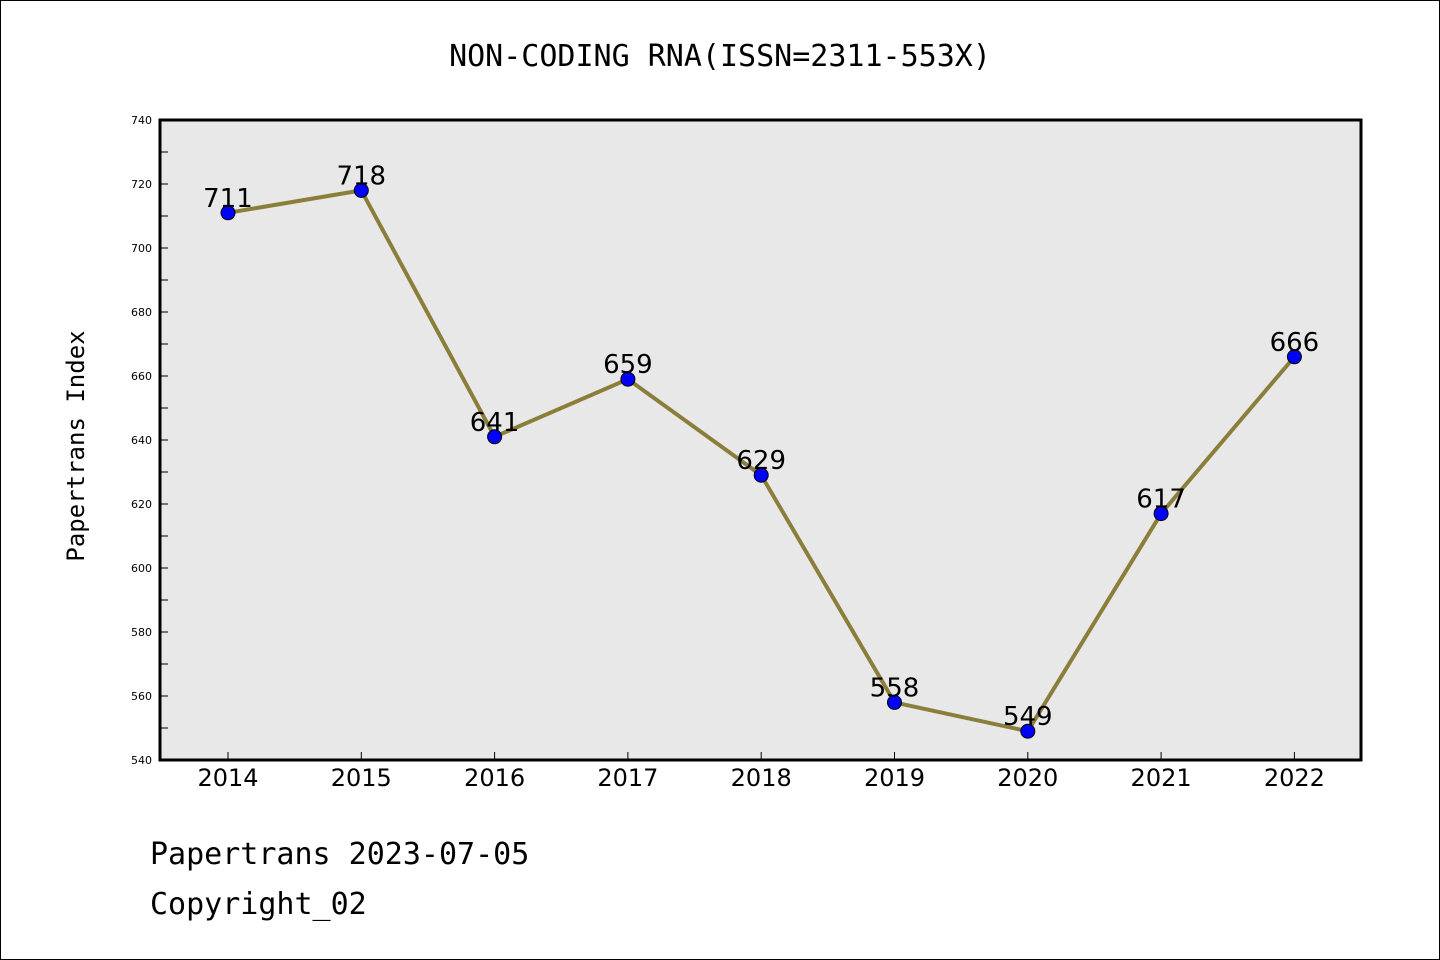 Image resolution: width=1440 pixels, height=960 pixels. What do you see at coordinates (1161, 500) in the screenshot?
I see `data-label: 617` at bounding box center [1161, 500].